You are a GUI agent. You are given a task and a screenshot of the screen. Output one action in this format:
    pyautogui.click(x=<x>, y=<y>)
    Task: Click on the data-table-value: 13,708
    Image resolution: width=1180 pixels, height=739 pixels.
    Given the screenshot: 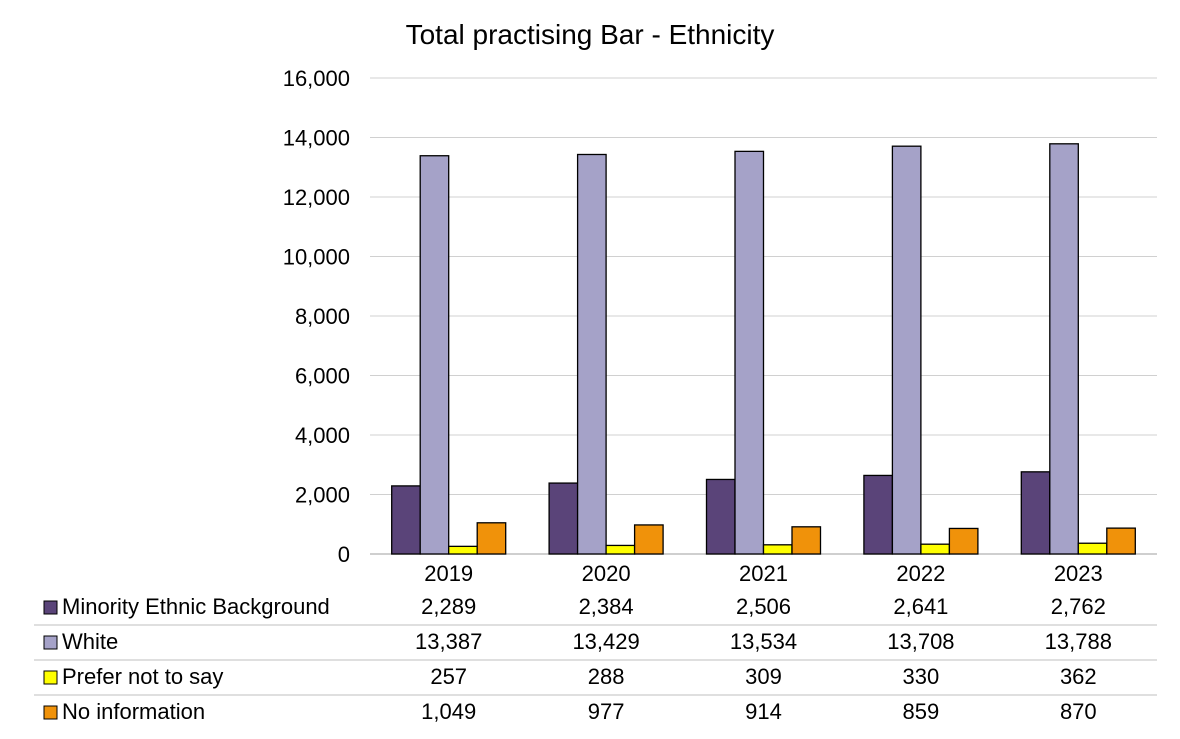 What is the action you would take?
    pyautogui.click(x=920, y=641)
    